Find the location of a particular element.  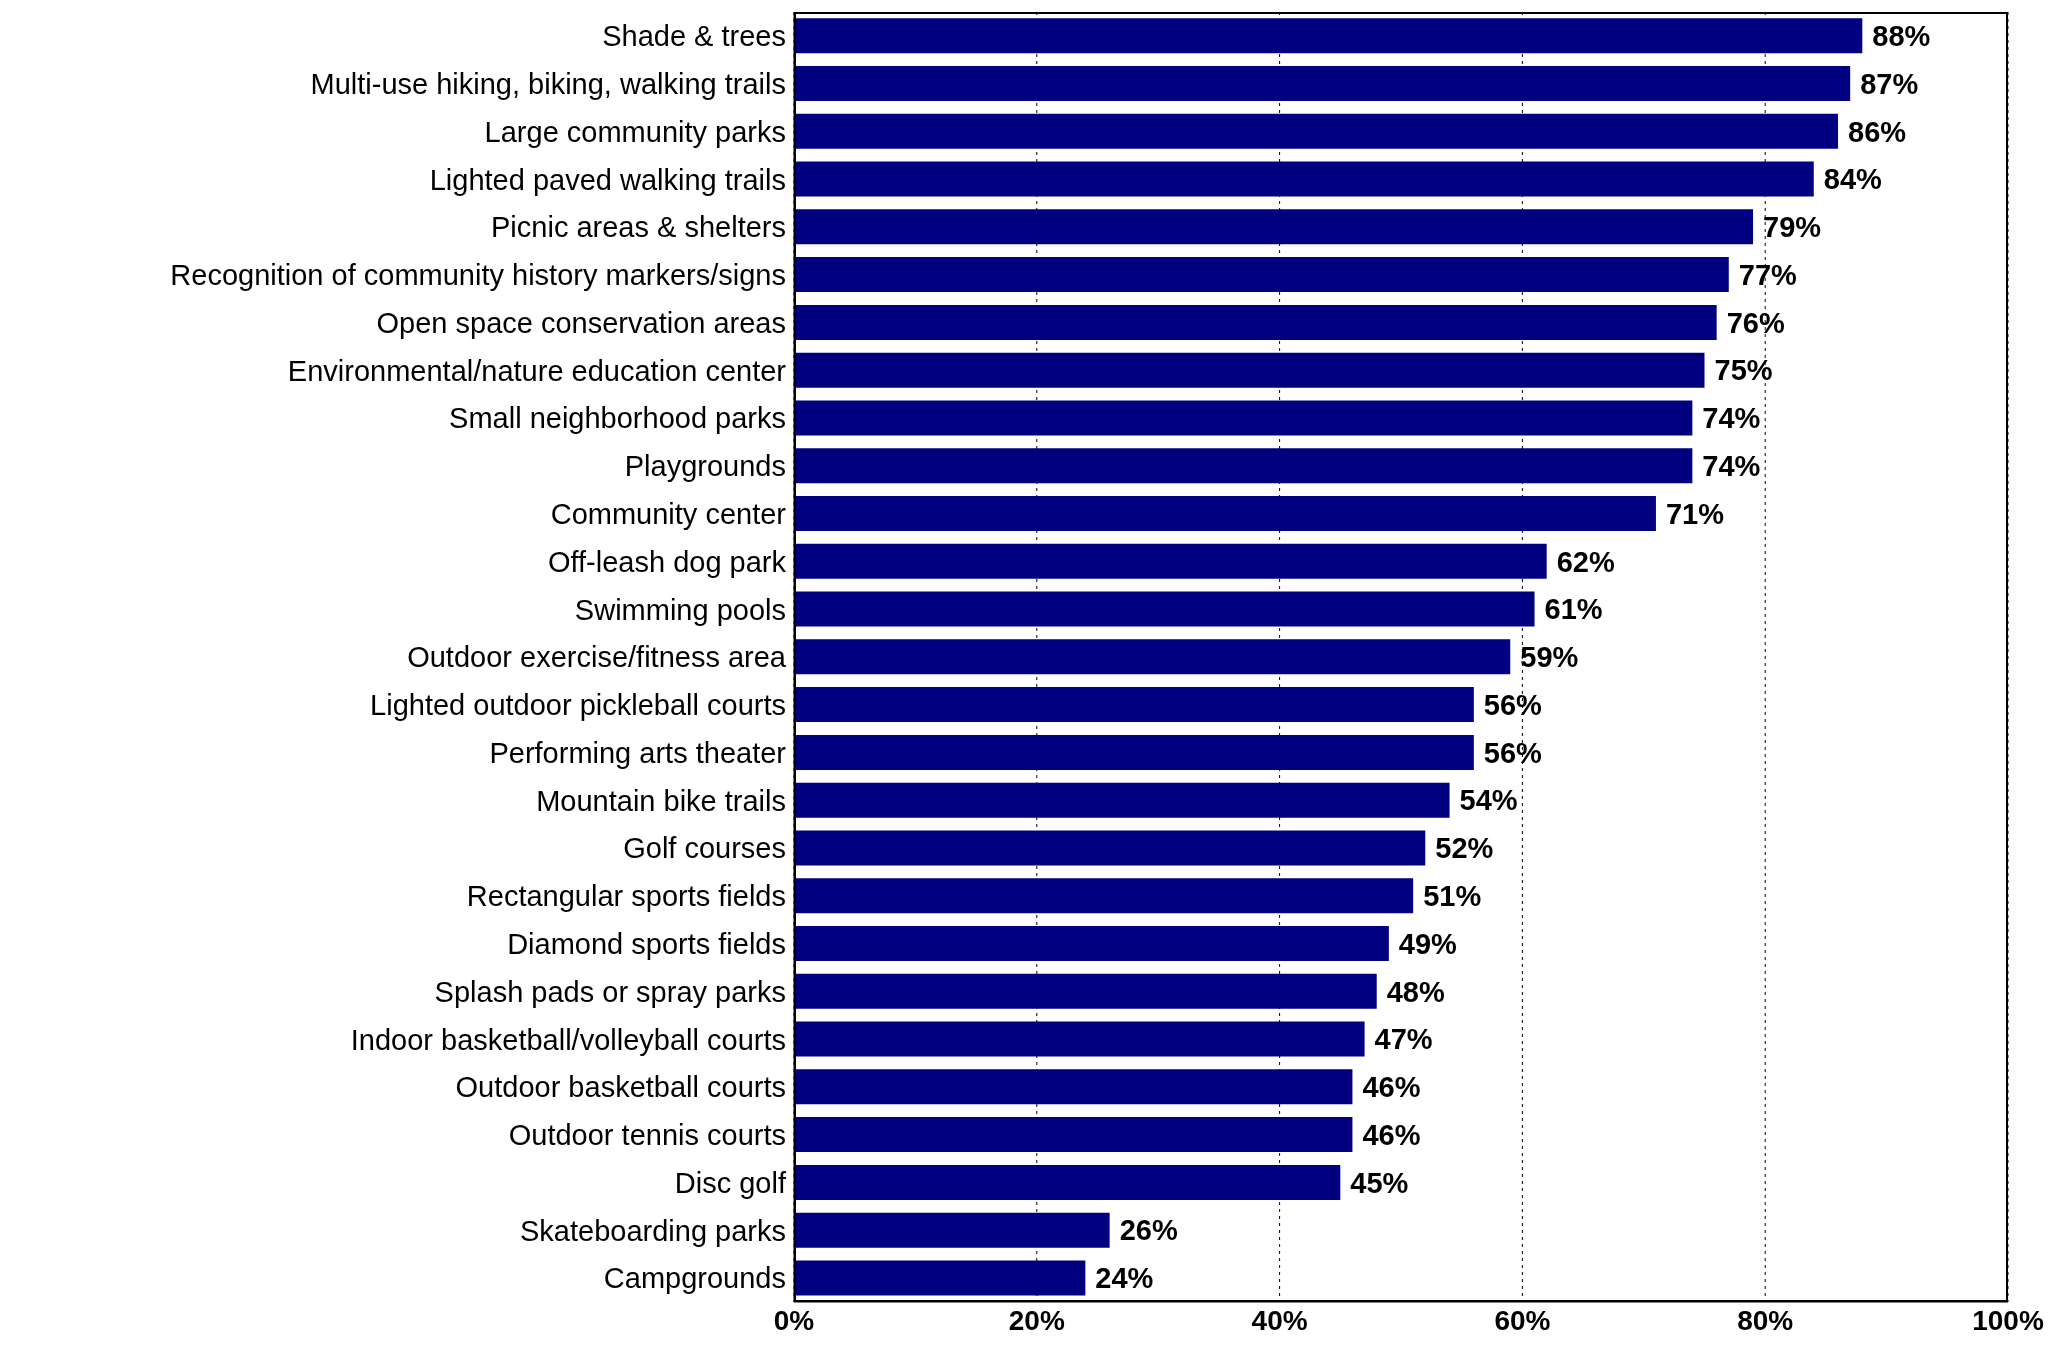

y-tick-label: Outdoor exercise/fitness area is located at coordinates (597, 657).